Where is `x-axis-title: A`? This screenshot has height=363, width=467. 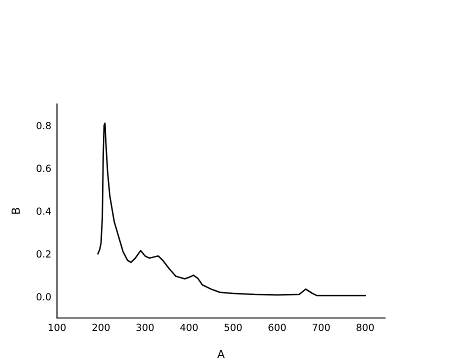
x-axis-title: A is located at coordinates (221, 354).